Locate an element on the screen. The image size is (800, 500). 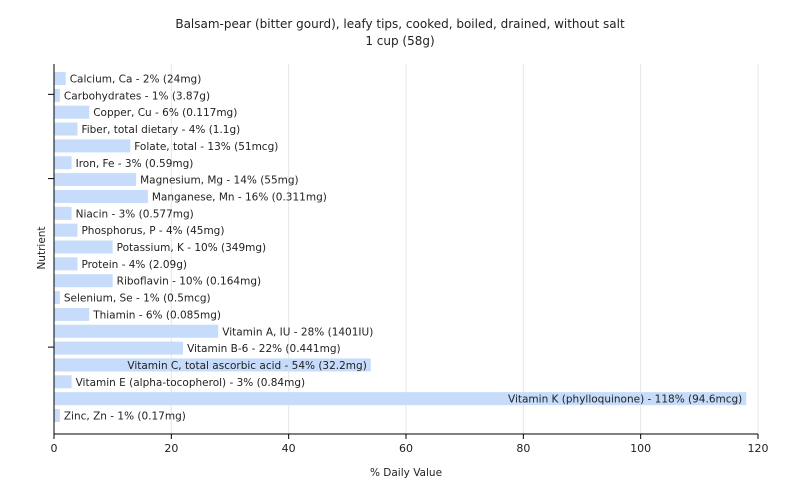
bar-label: Vitamin B-6 - 22% (0.441mg) is located at coordinates (264, 349).